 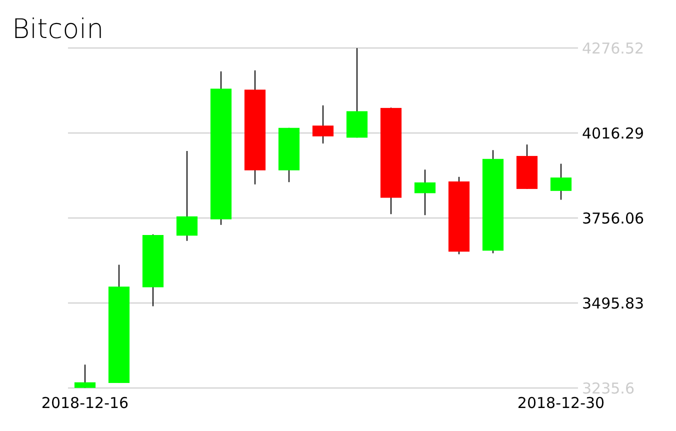 I want to click on y-tick-label: 3495.83, so click(x=613, y=303).